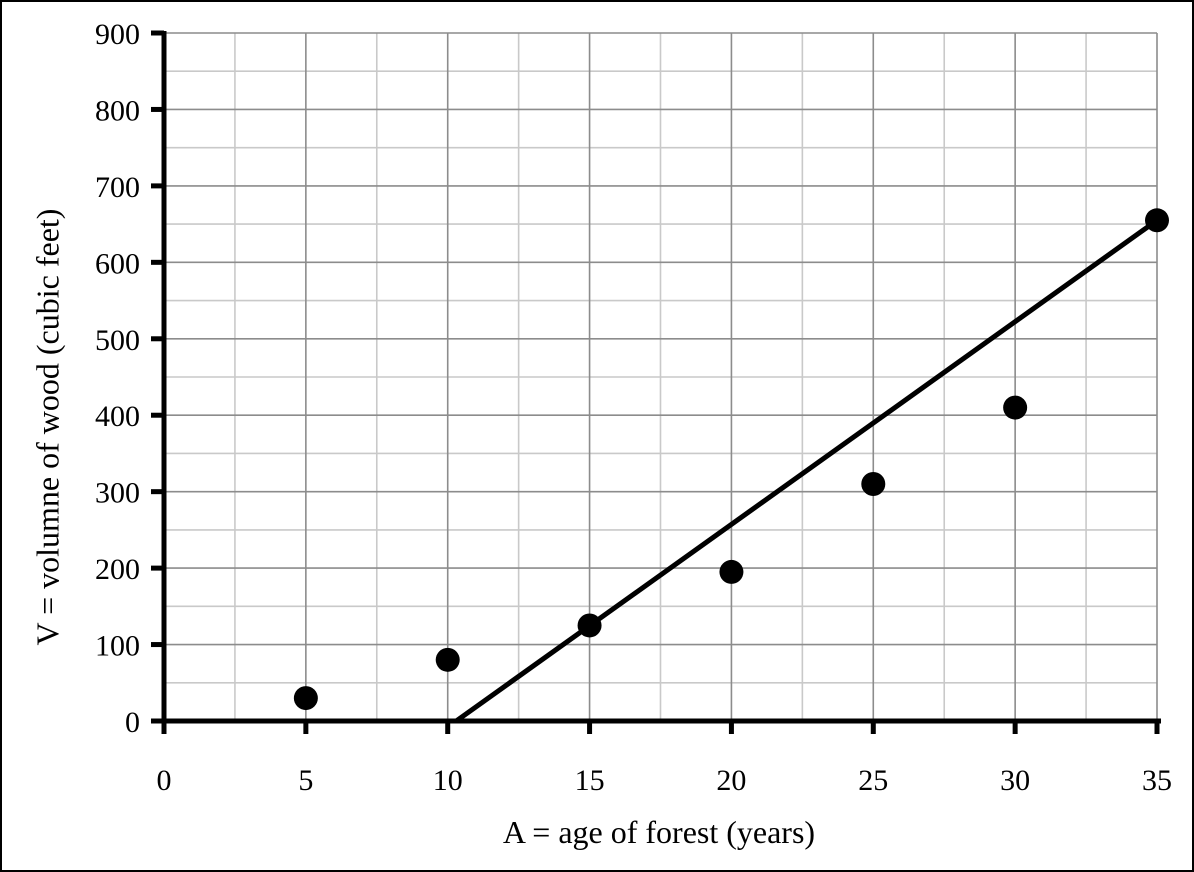 The height and width of the screenshot is (872, 1194). What do you see at coordinates (731, 780) in the screenshot?
I see `x-tick-label: 20` at bounding box center [731, 780].